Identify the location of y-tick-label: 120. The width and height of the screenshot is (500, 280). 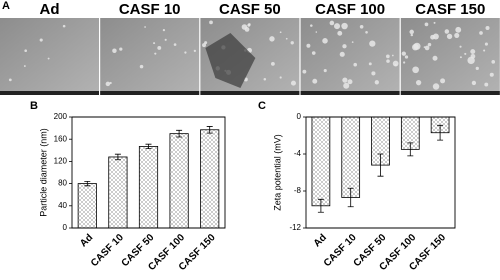
(61, 161).